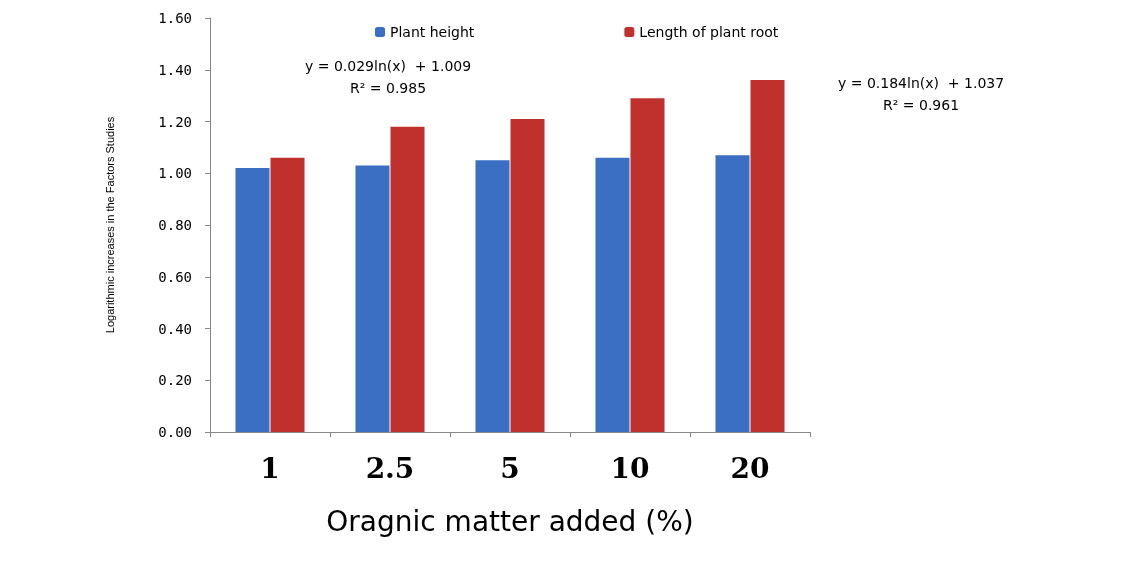  What do you see at coordinates (750, 468) in the screenshot?
I see `x-tick-label: 20` at bounding box center [750, 468].